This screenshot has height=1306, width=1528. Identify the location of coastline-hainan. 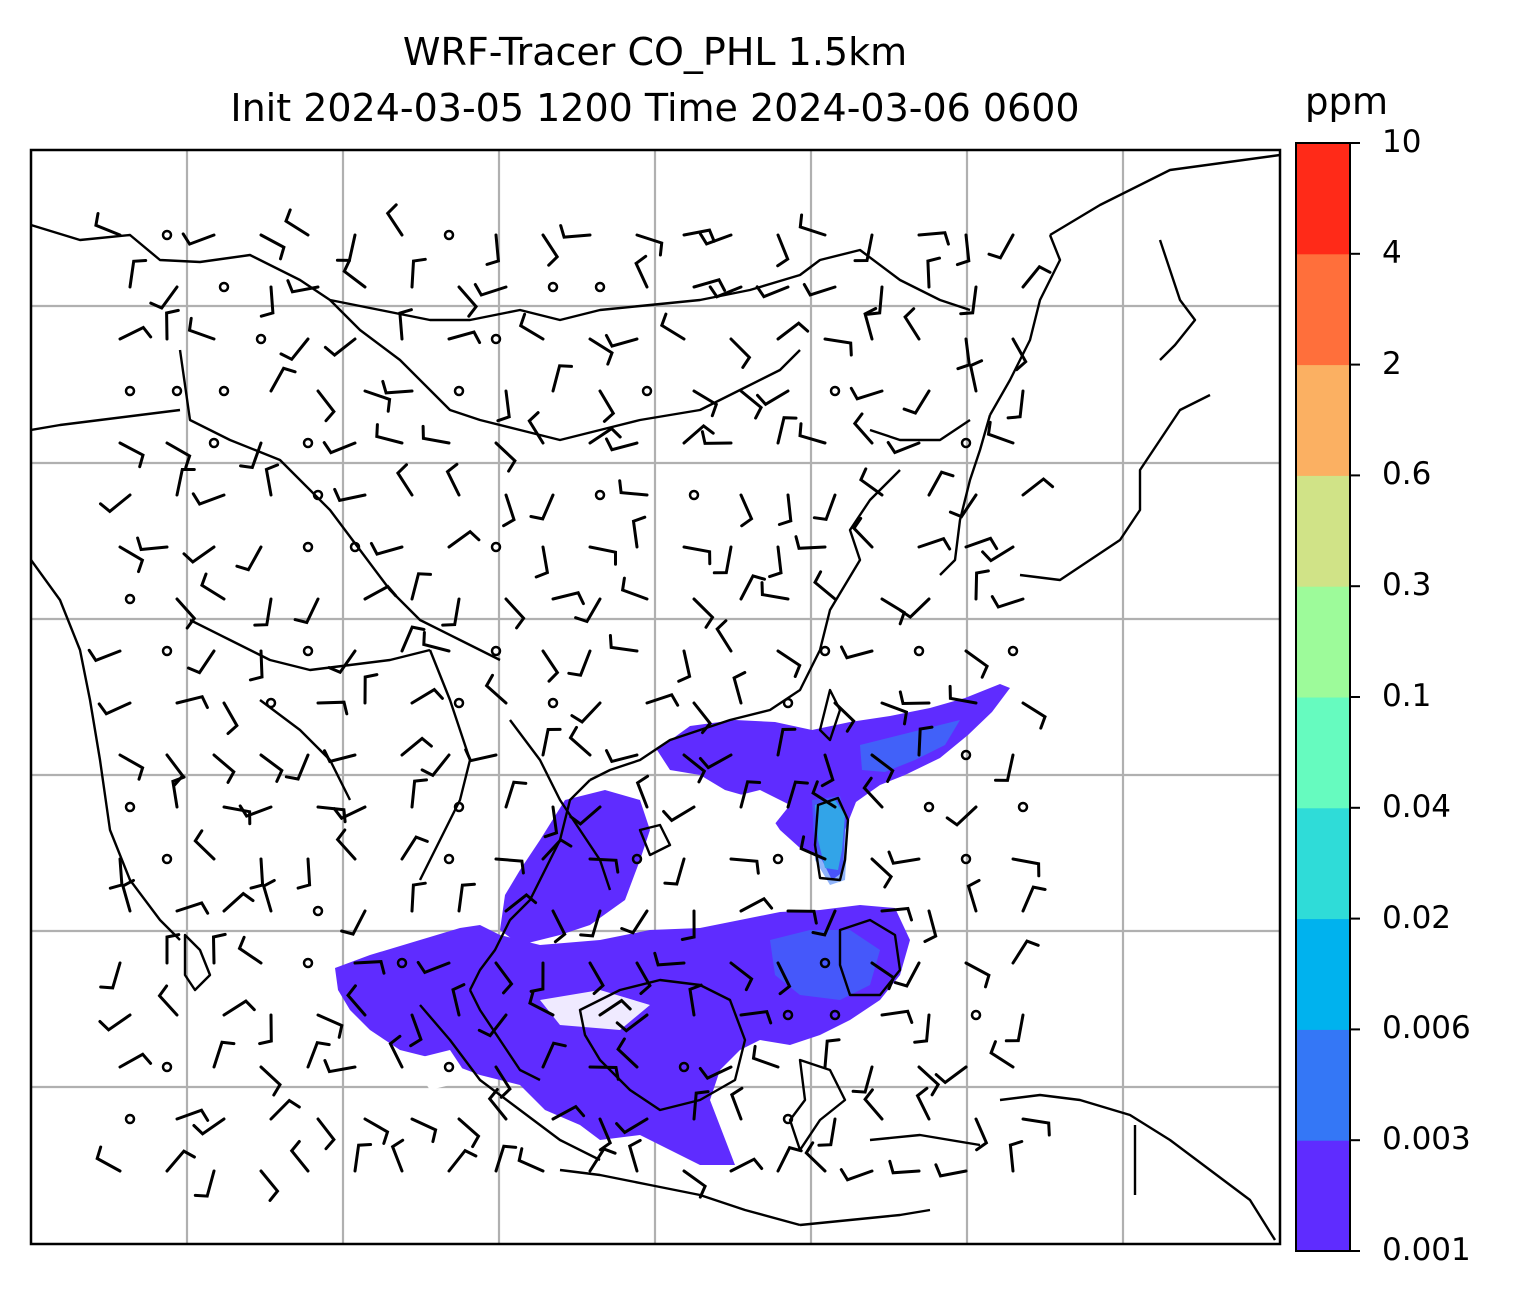
(655, 840).